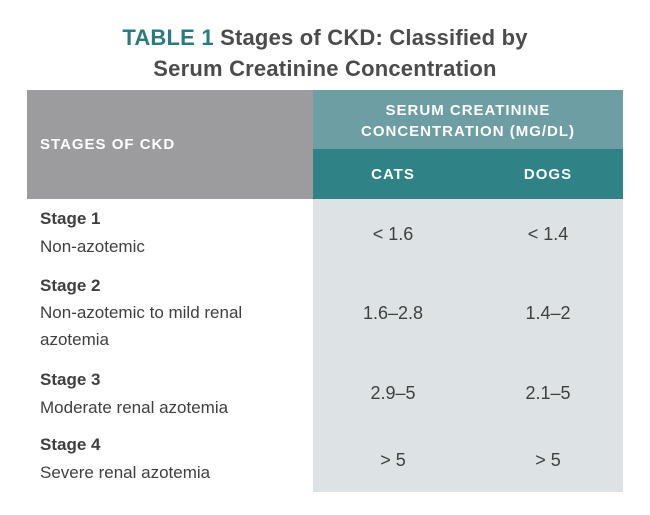 The image size is (650, 515). What do you see at coordinates (70, 285) in the screenshot?
I see `stage-name: Stage 2` at bounding box center [70, 285].